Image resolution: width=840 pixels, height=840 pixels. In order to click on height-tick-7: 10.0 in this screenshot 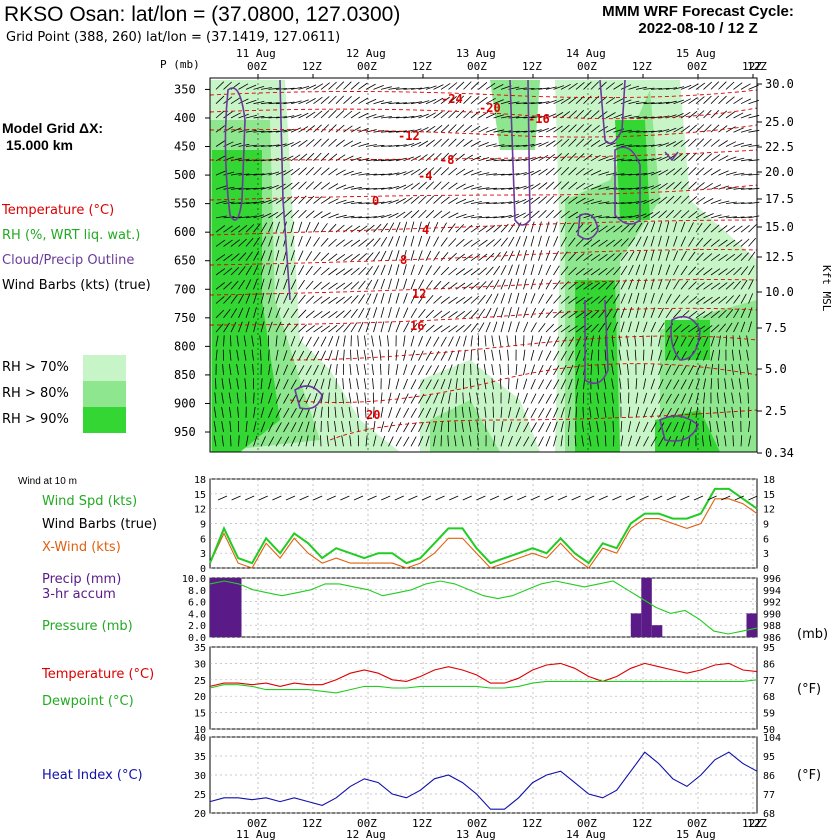, I will do `click(779, 292)`.